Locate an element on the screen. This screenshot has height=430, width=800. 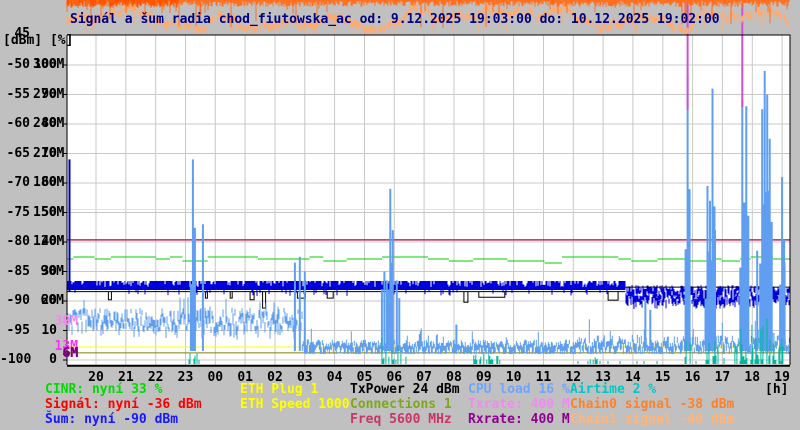
chain1-signal-trace is located at coordinates (427, 18).